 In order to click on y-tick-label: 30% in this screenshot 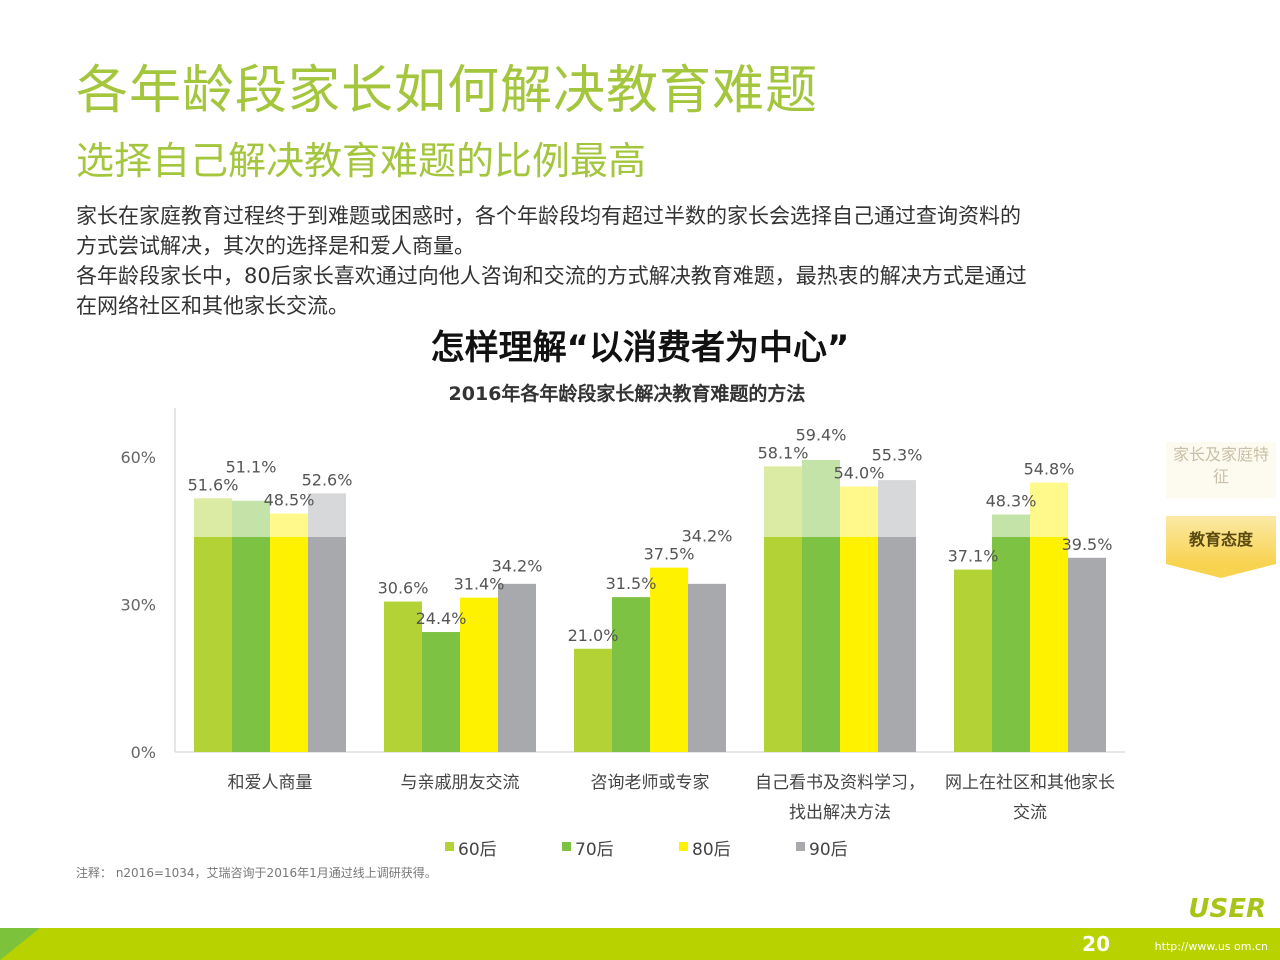, I will do `click(138, 605)`.